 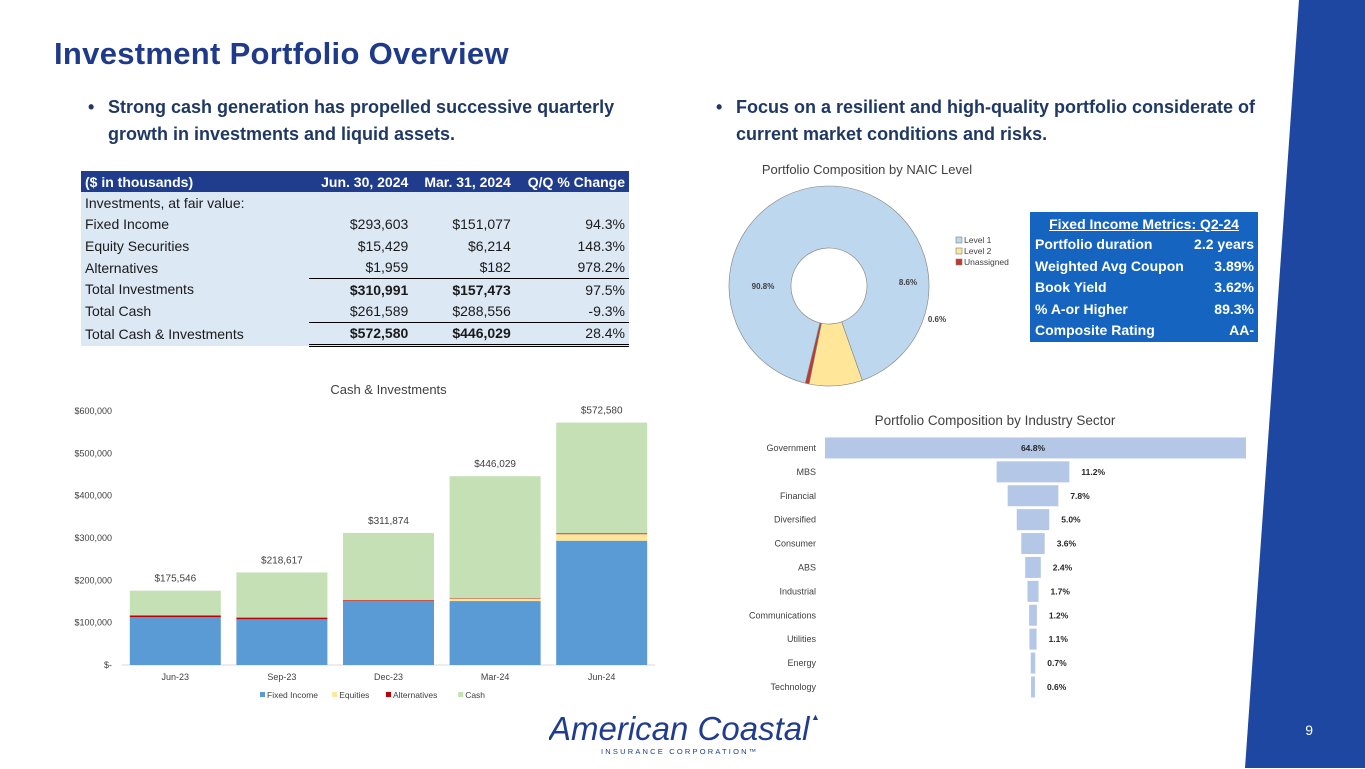 What do you see at coordinates (361, 334) in the screenshot?
I see `table-cell: $572,580` at bounding box center [361, 334].